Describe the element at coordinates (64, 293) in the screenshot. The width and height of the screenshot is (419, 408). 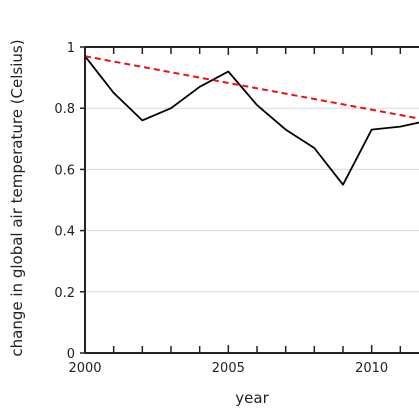
I see `y-tick-label: 0.2` at that location.